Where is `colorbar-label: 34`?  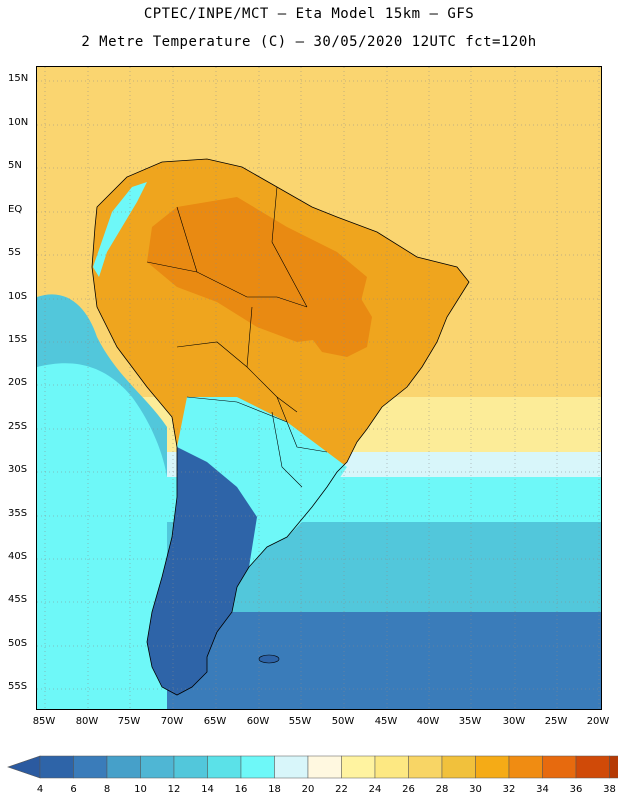 colorbar-label: 34 is located at coordinates (542, 789).